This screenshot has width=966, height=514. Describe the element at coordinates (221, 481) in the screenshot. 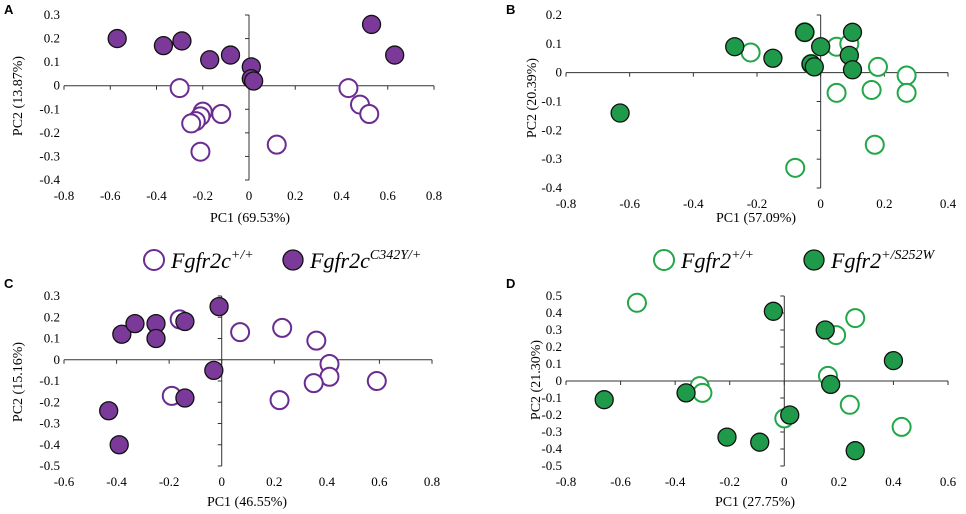

I see `panel-c-x-tick-label: 0` at that location.